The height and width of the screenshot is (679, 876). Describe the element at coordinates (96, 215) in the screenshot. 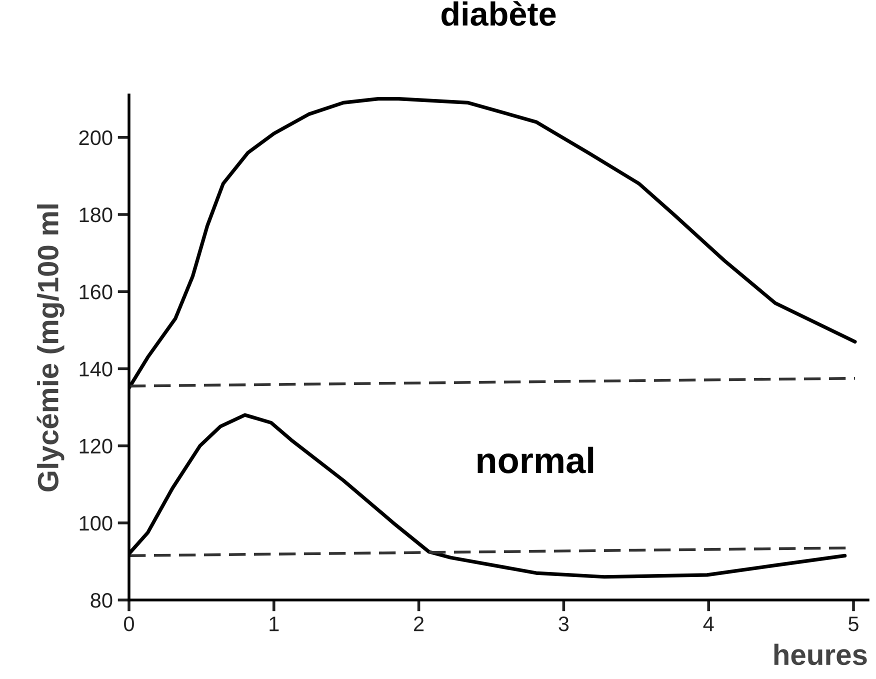

I see `y-tick-label: 180` at that location.